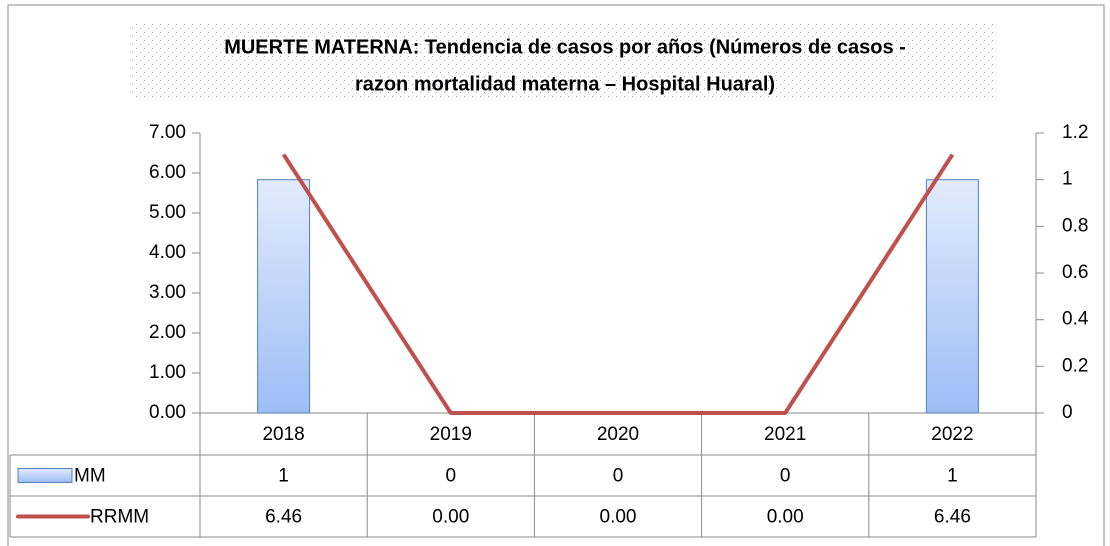 This screenshot has height=546, width=1110. What do you see at coordinates (1075, 272) in the screenshot?
I see `y2-tick-label: 0.6` at bounding box center [1075, 272].